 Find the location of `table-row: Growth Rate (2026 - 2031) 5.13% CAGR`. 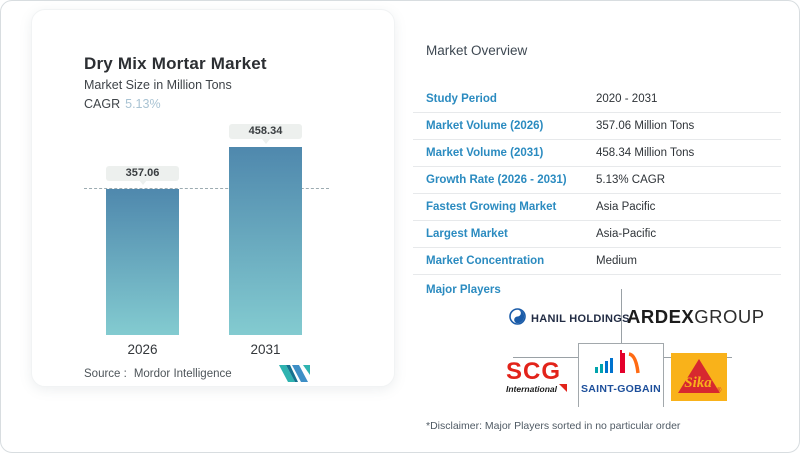

table-row: Growth Rate (2026 - 2031) 5.13% CAGR is located at coordinates (597, 180).